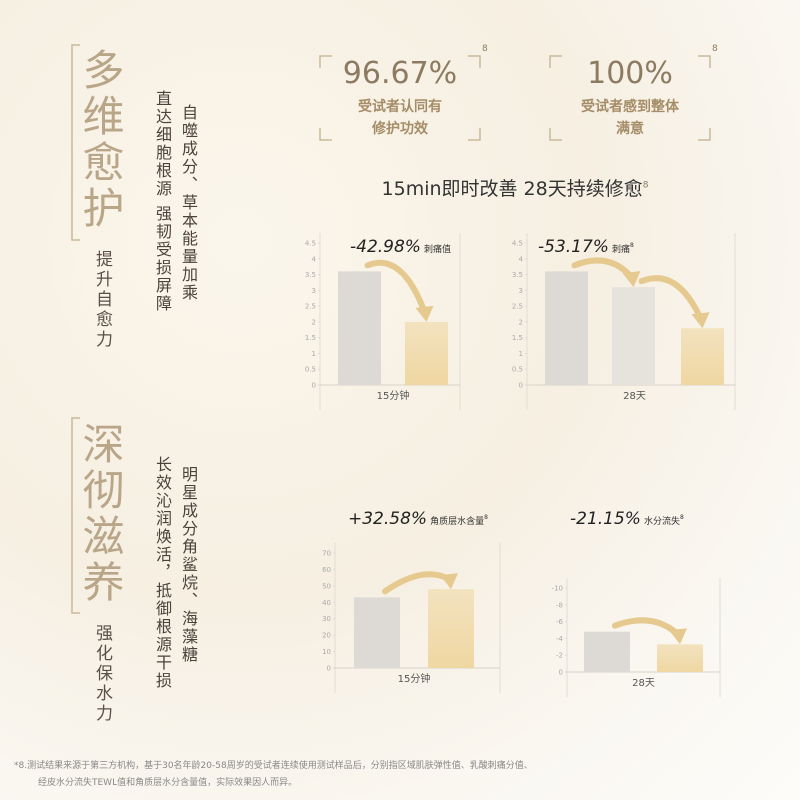  I want to click on annotation: -21.15% 水分流失8, so click(627, 519).